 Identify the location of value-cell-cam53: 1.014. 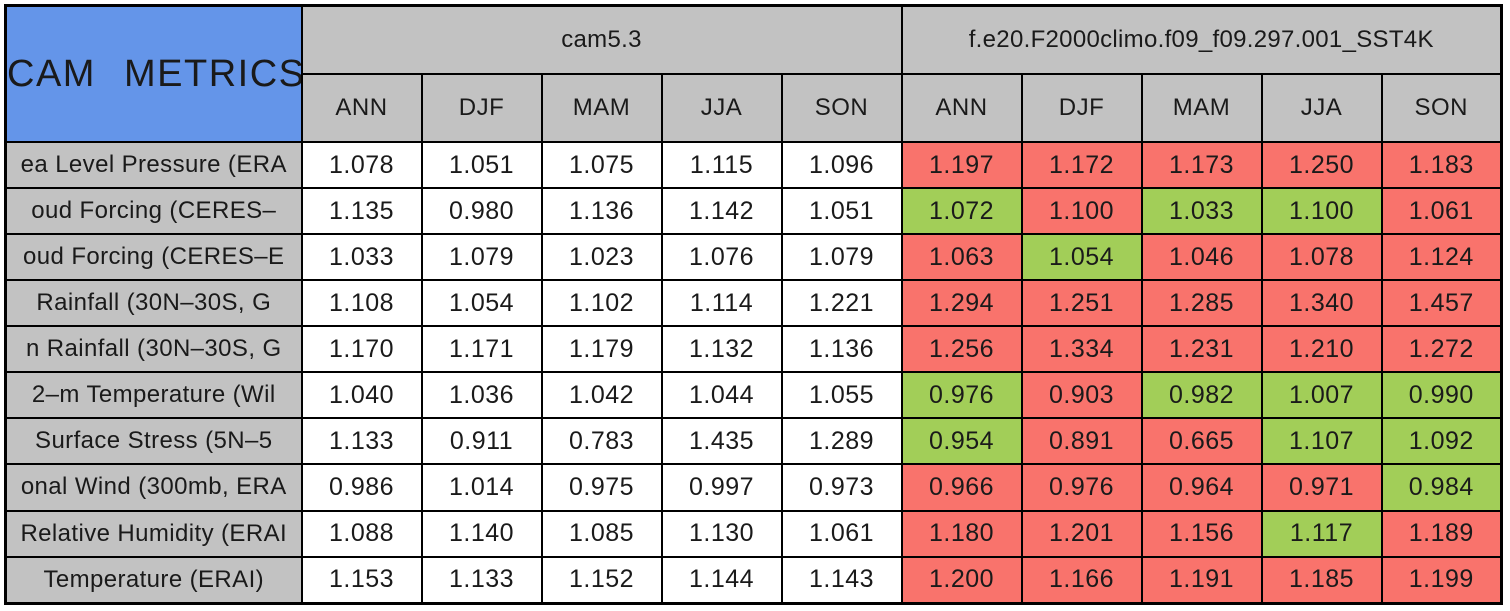
(481, 487).